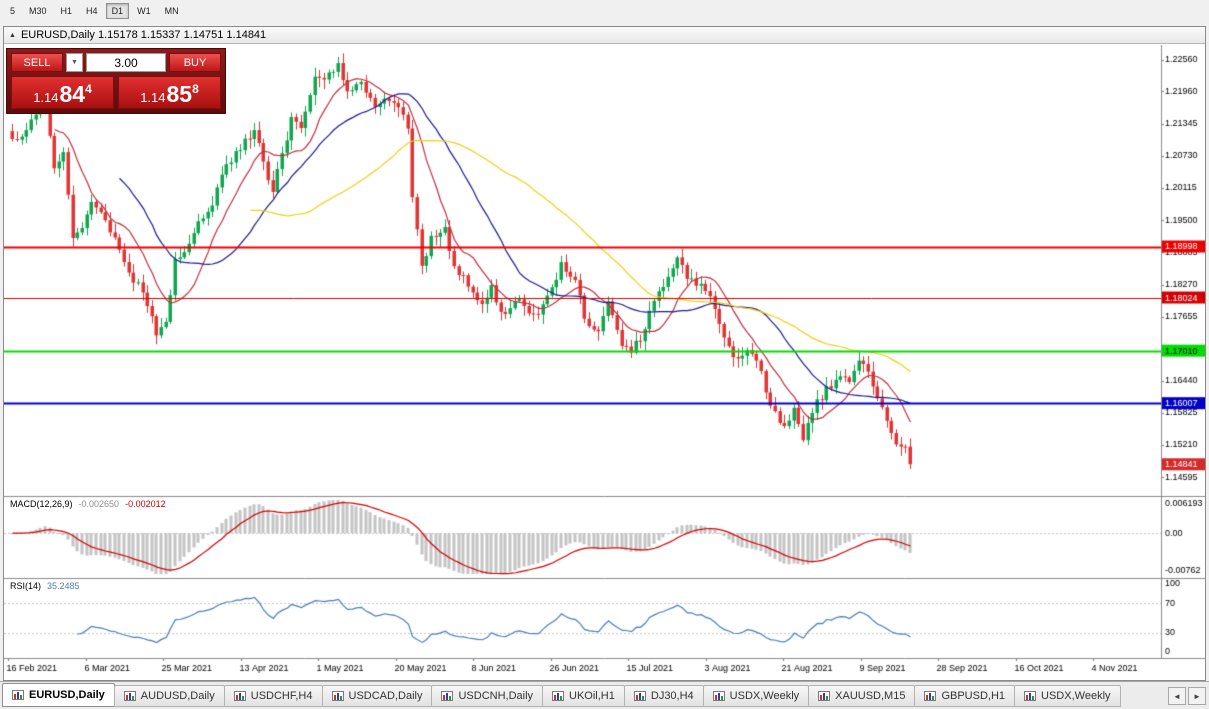  Describe the element at coordinates (177, 696) in the screenshot. I see `chart-tab-label: AUDUSD,Daily` at that location.